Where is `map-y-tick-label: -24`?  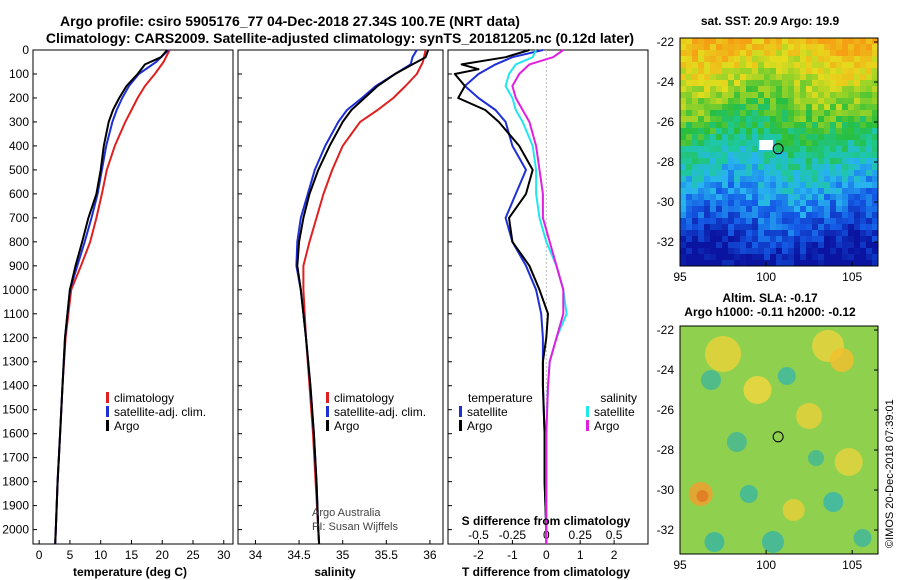
map-y-tick-label: -24 is located at coordinates (666, 370).